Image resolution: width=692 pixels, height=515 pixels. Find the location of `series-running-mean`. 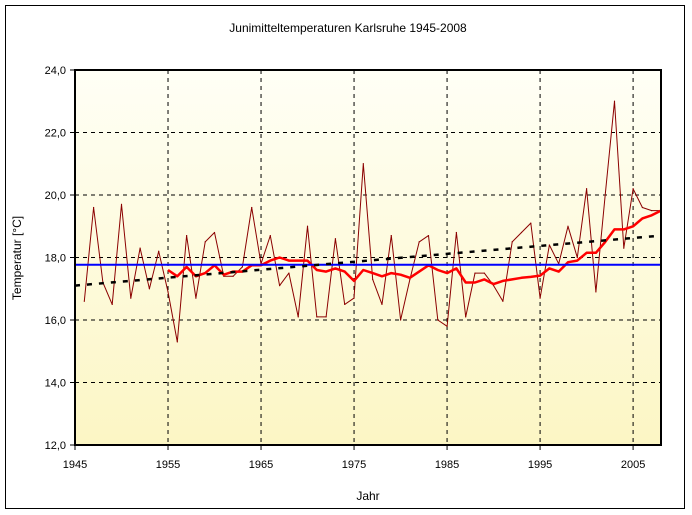

series-running-mean is located at coordinates (414, 247).